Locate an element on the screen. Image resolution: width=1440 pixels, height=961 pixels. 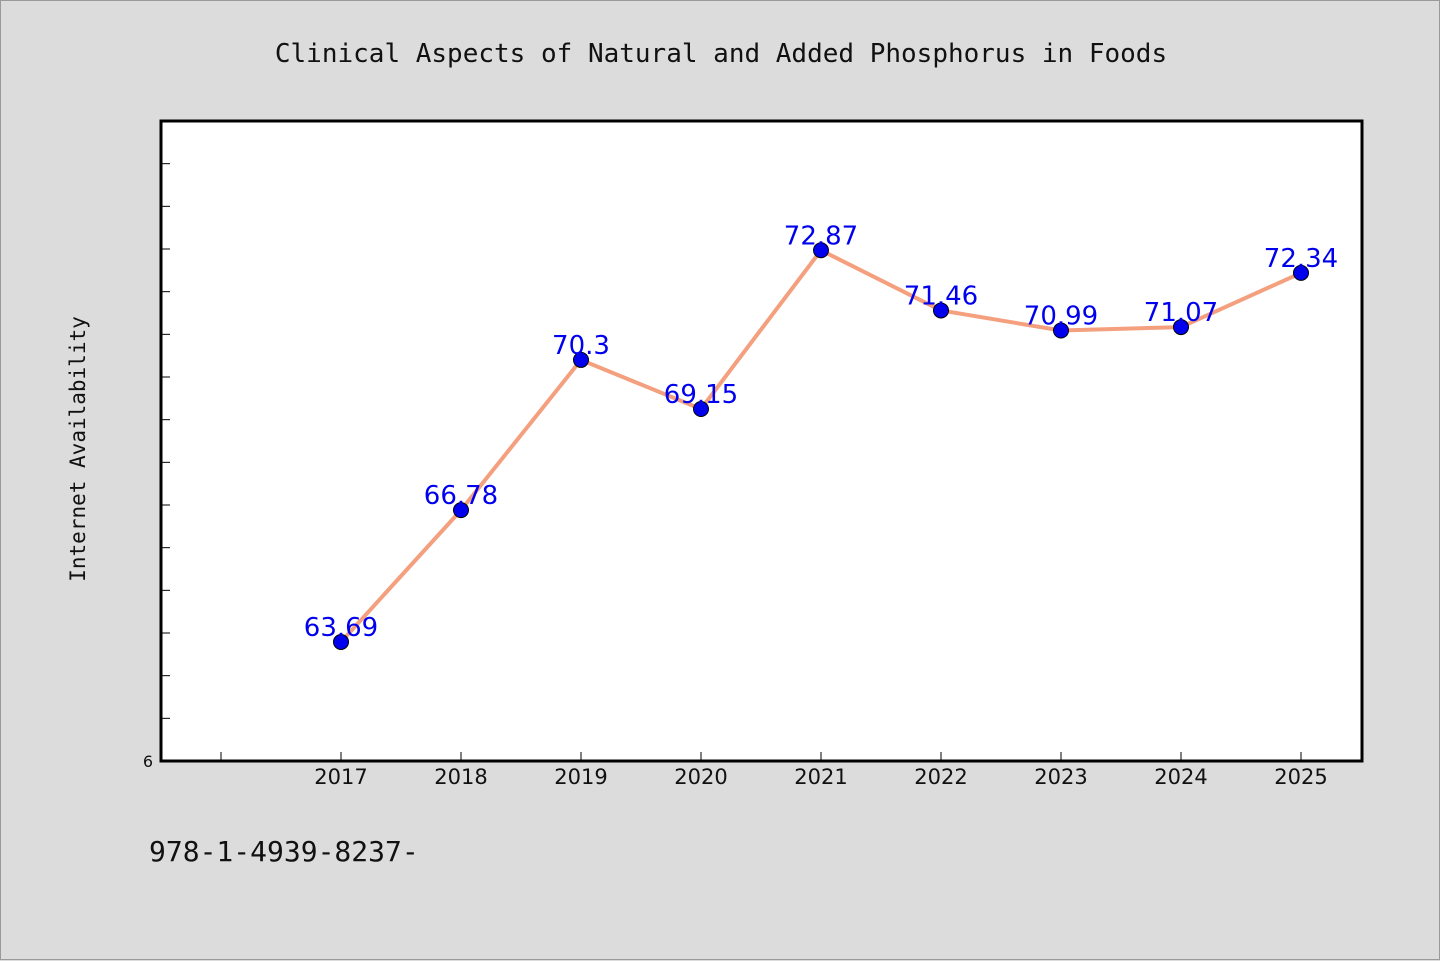
x-axis-ticks: 2017 2018 2019 2020 2021 2022 2023 2024 2025 is located at coordinates (774, 770).